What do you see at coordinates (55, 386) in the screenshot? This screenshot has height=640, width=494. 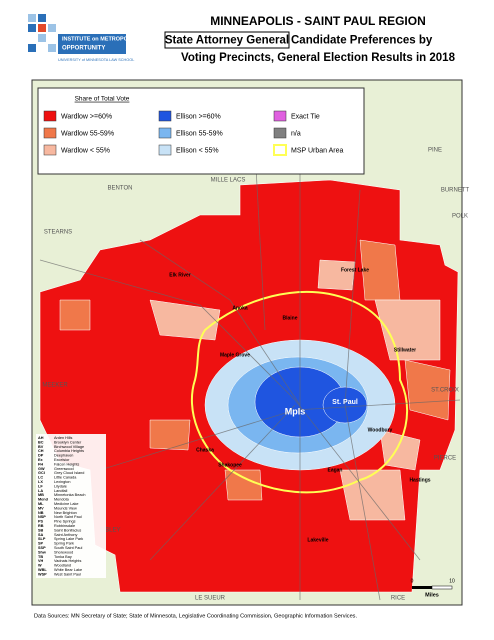 I see `county-label: MEEKER` at bounding box center [55, 386].